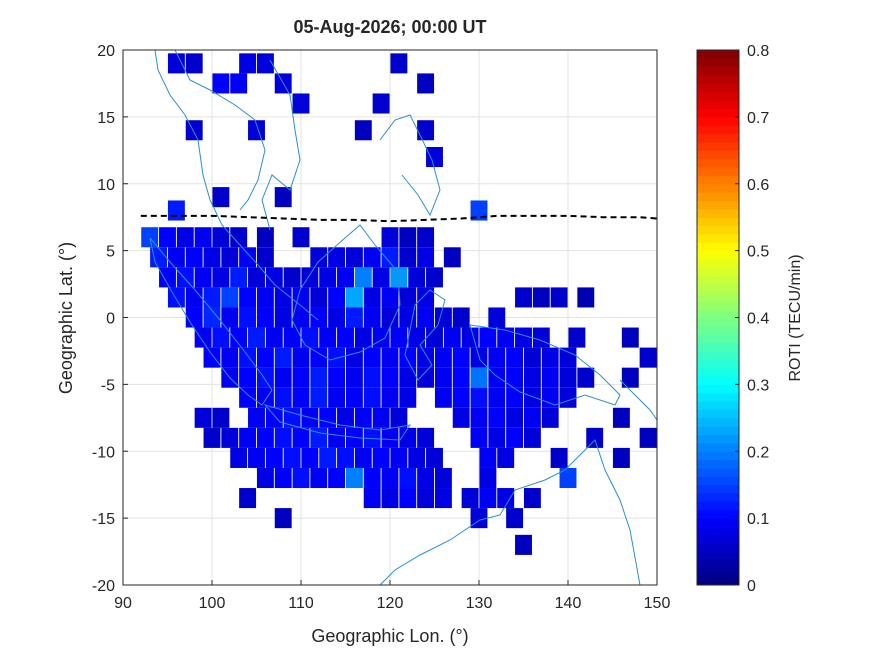 This screenshot has height=661, width=875. Describe the element at coordinates (103, 519) in the screenshot. I see `y-tick-label: -15` at that location.